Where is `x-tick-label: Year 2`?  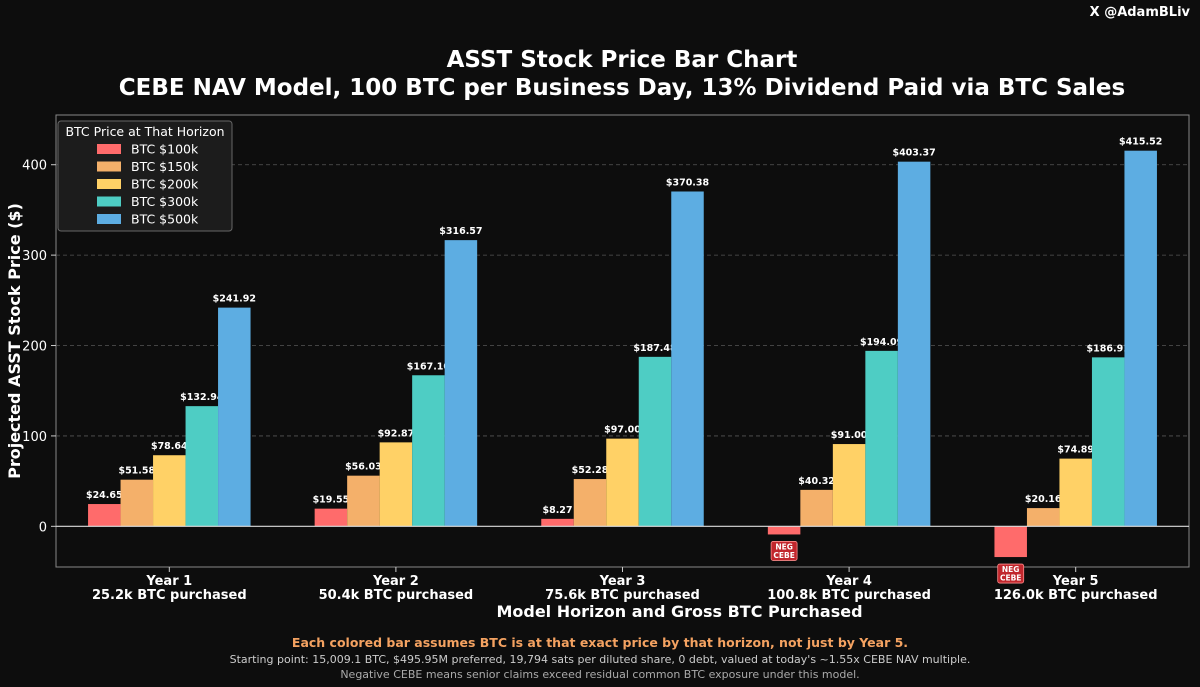 x-tick-label: Year 2 is located at coordinates (395, 581).